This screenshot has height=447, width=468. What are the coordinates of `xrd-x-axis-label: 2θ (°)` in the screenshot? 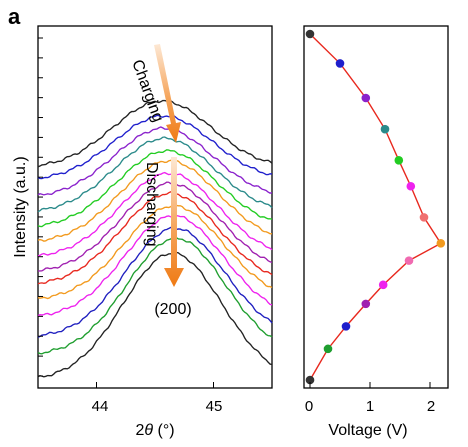 It's located at (154, 430).